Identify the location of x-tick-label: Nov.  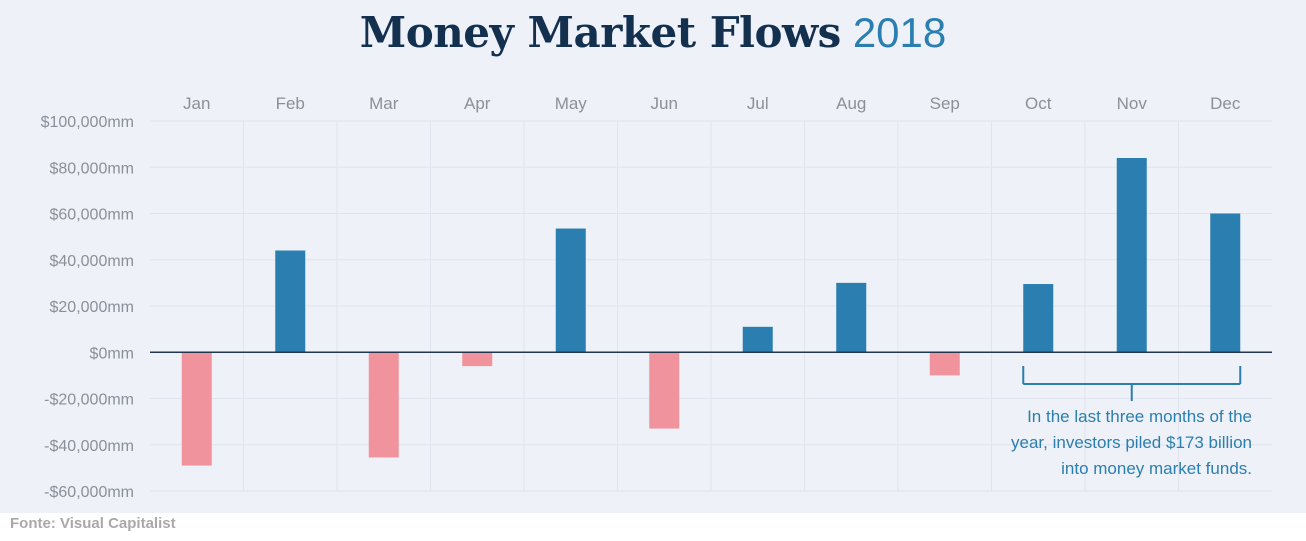
(1132, 103).